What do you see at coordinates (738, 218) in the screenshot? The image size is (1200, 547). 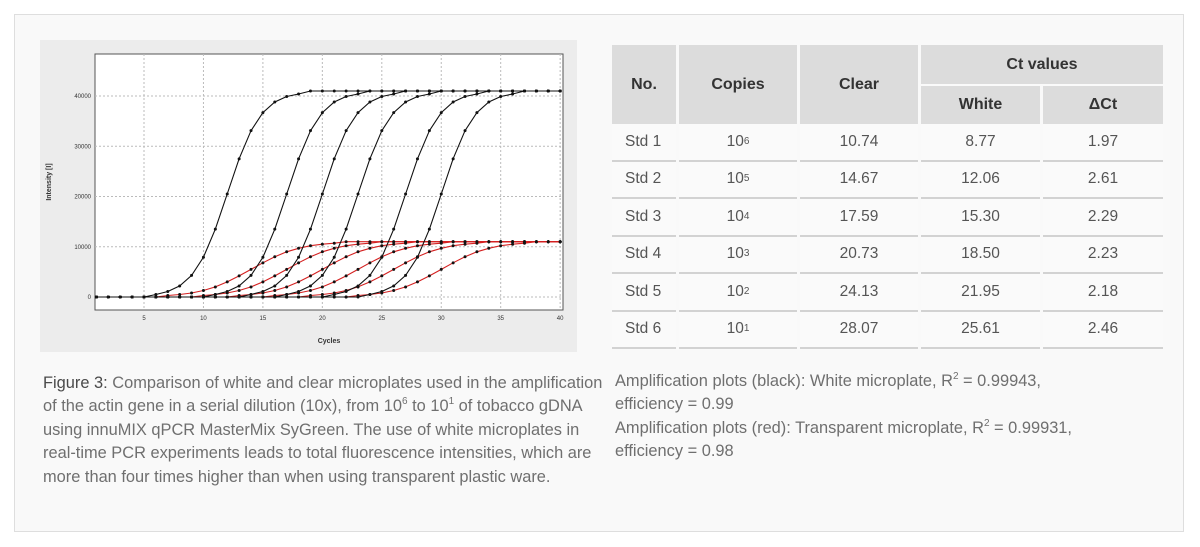 I see `row-copies: 10 4` at bounding box center [738, 218].